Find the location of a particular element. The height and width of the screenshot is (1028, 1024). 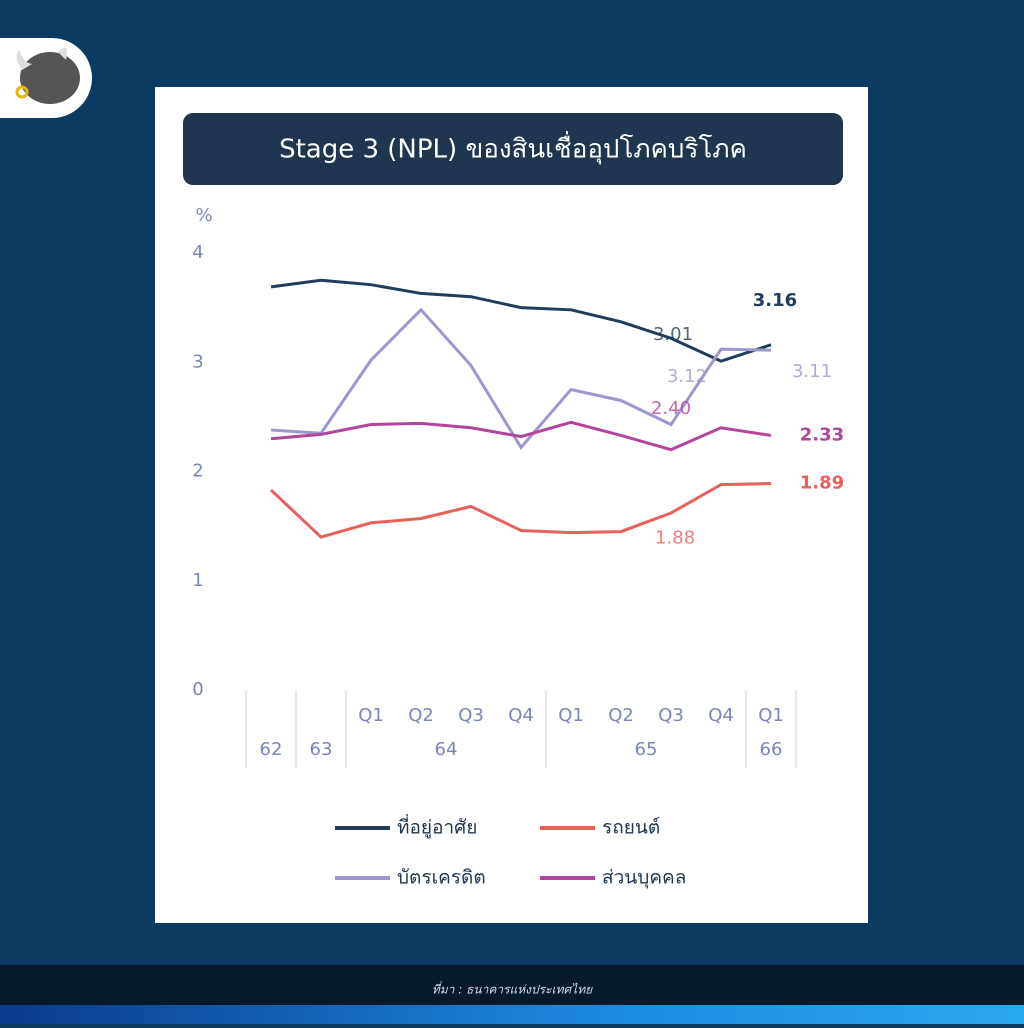

value-label: 3.16 is located at coordinates (775, 300).